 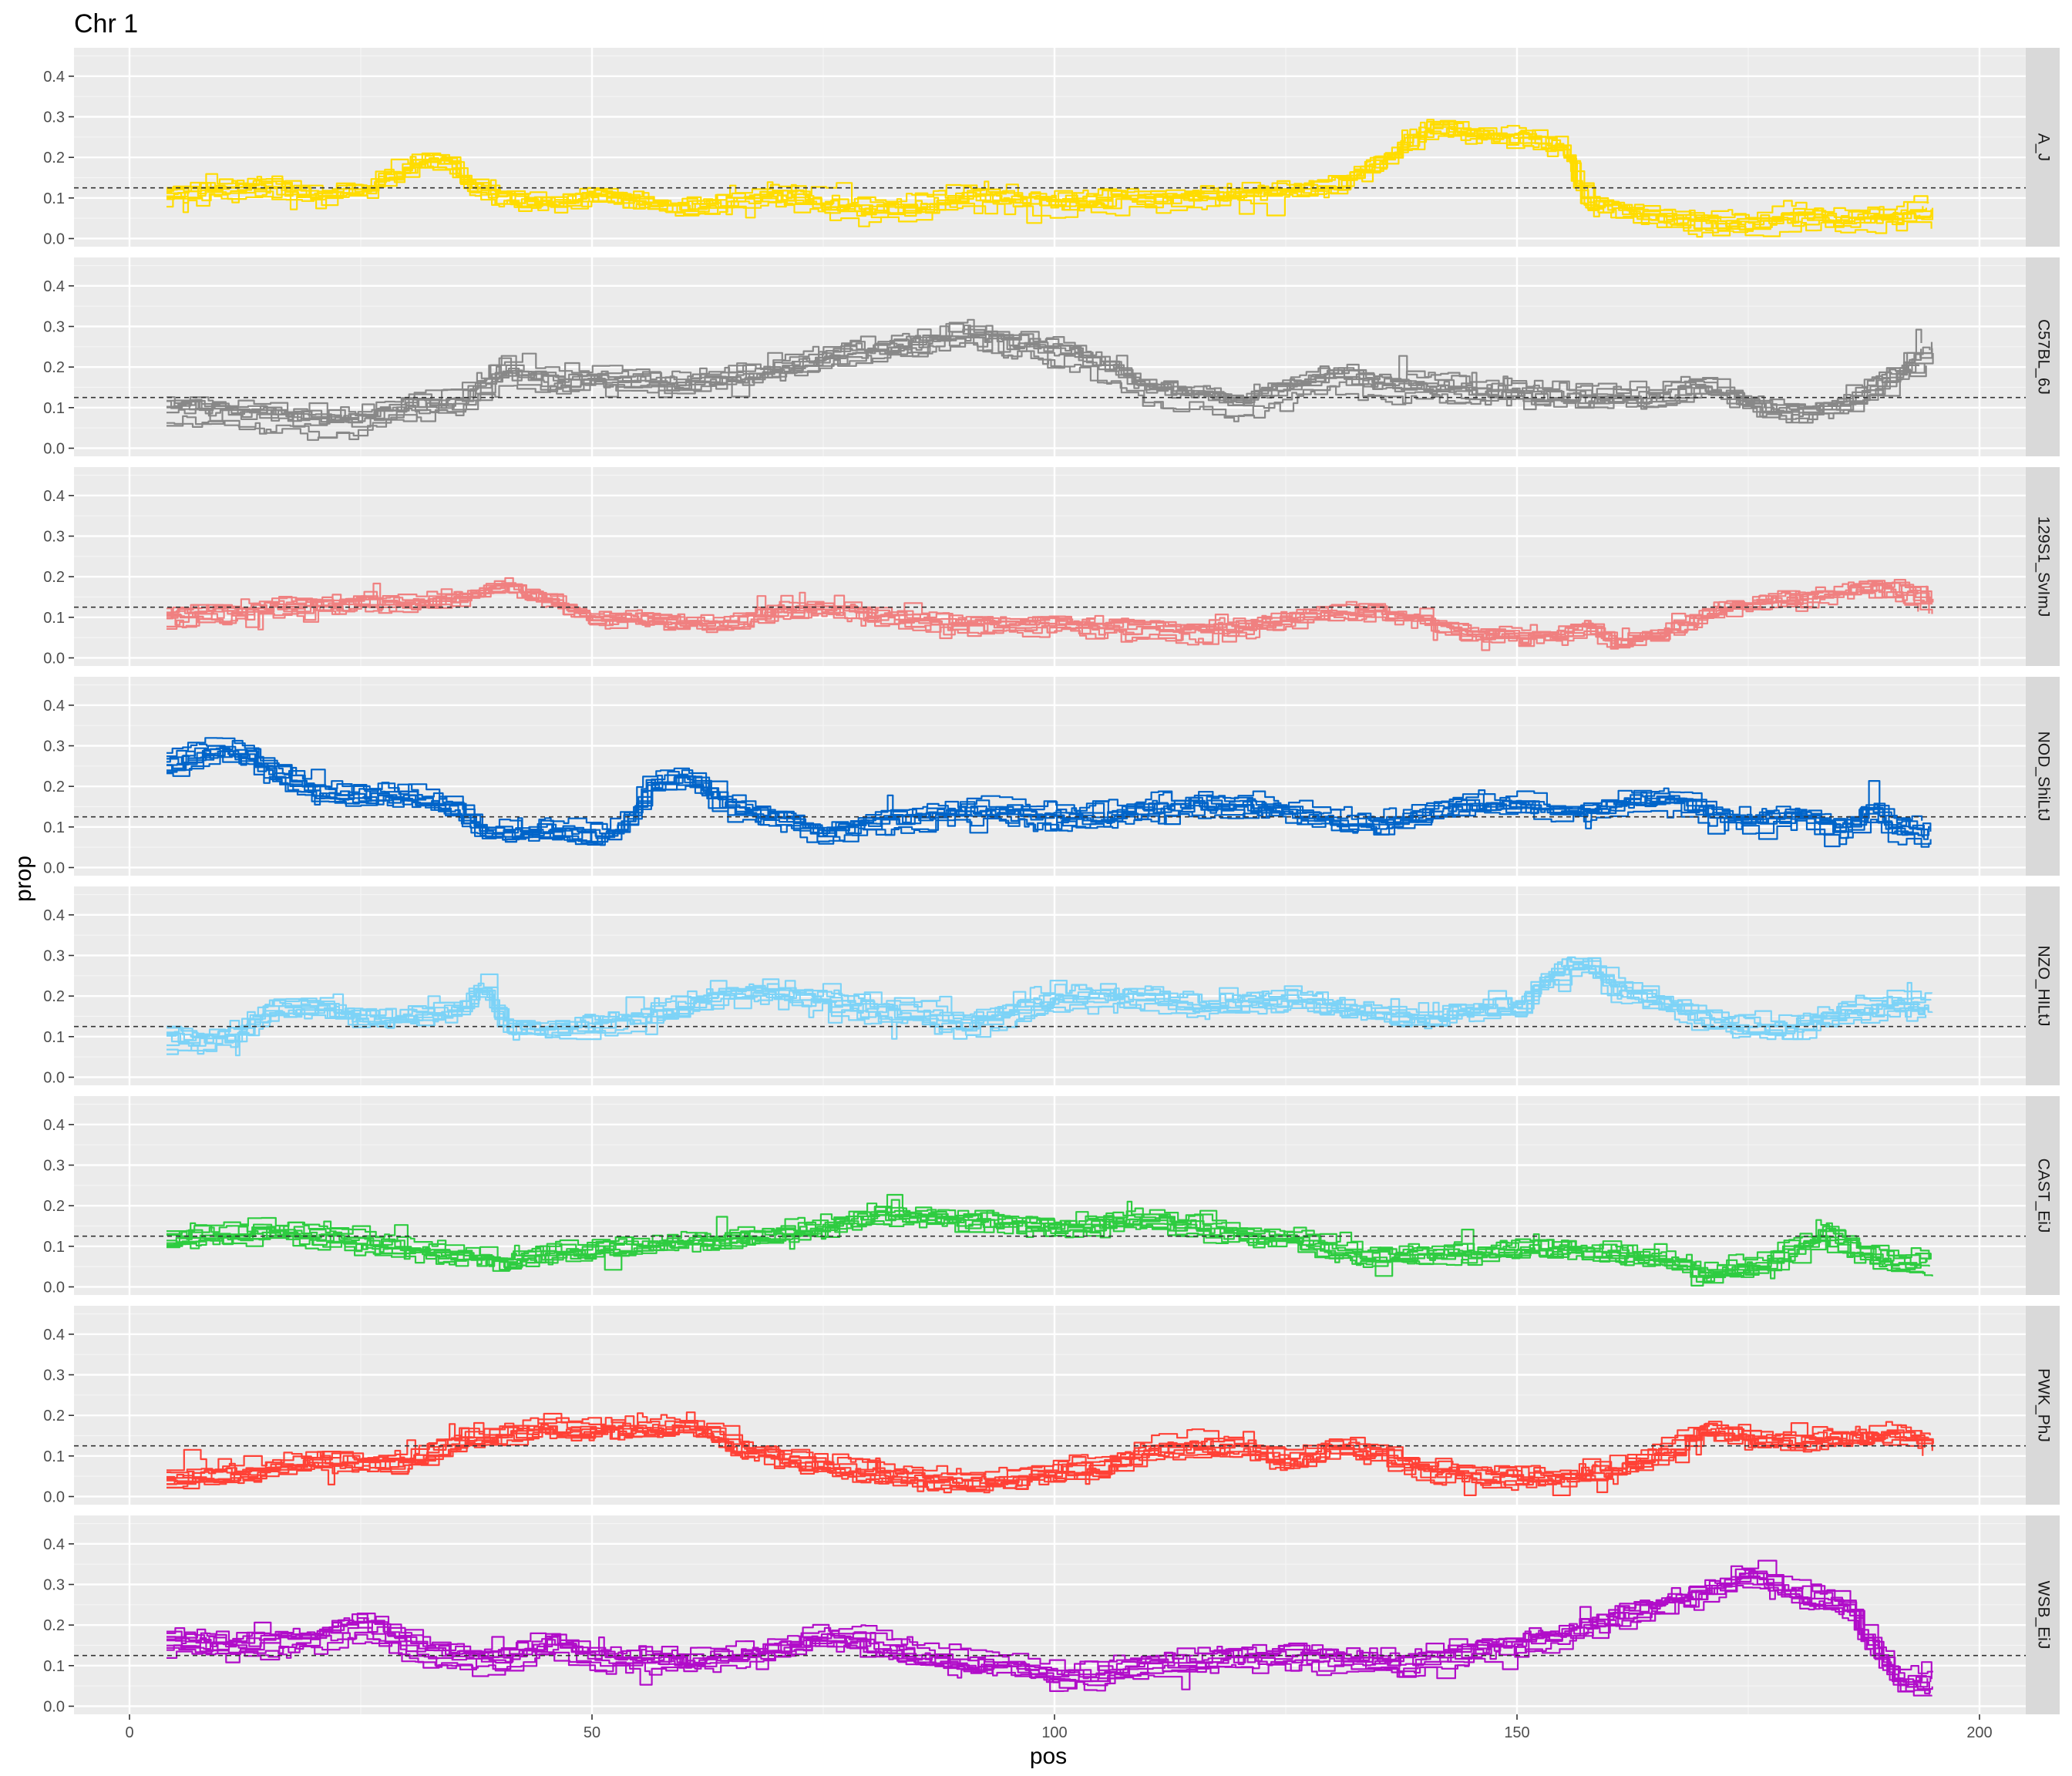 I want to click on facet-panel-CAST_EiJ: 0.0 0.1 0.2 0.3 0.4 CAST_EiJ, so click(x=1051, y=1196).